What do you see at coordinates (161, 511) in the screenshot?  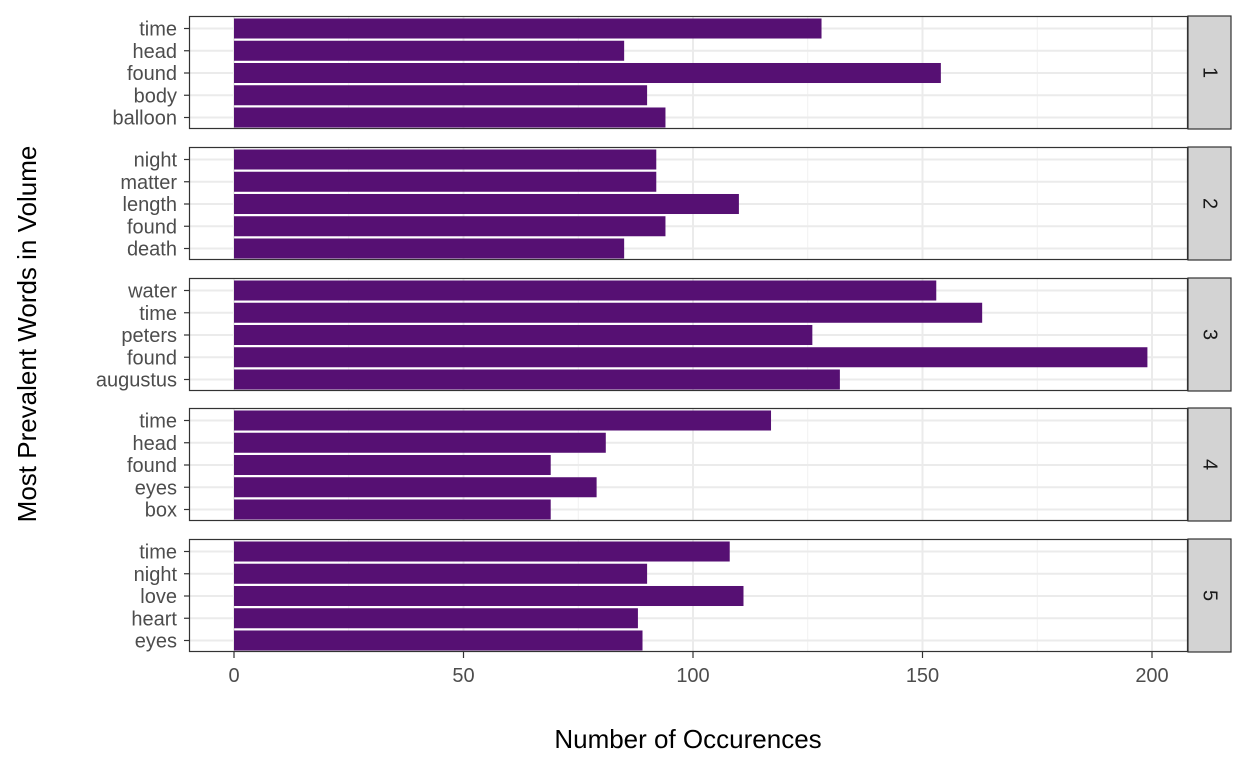 I see `y-tick-label: box` at bounding box center [161, 511].